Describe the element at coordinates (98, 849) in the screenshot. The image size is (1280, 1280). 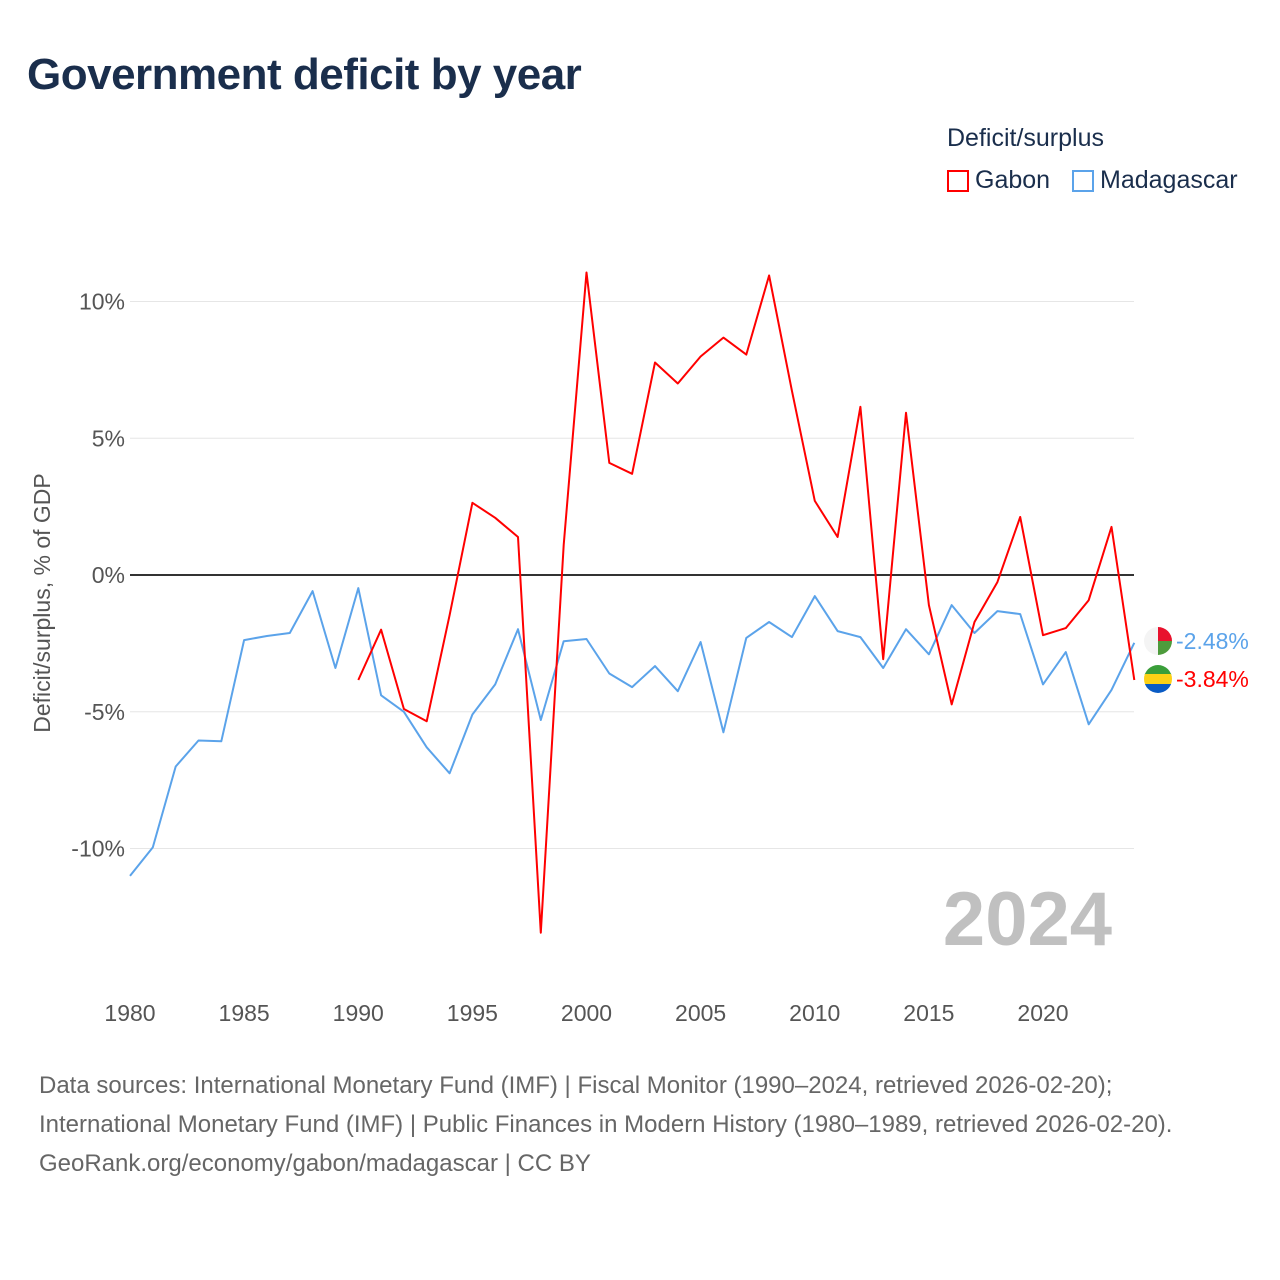
I see `y-tick-label: -10%` at that location.